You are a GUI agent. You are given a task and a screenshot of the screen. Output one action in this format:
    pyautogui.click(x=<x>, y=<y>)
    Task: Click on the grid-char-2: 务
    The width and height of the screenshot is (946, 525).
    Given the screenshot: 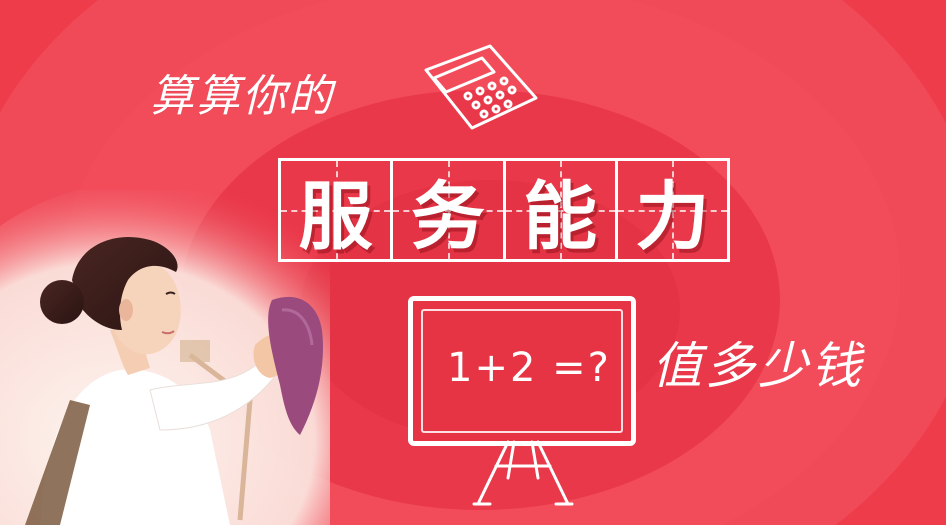 What is the action you would take?
    pyautogui.click(x=447, y=216)
    